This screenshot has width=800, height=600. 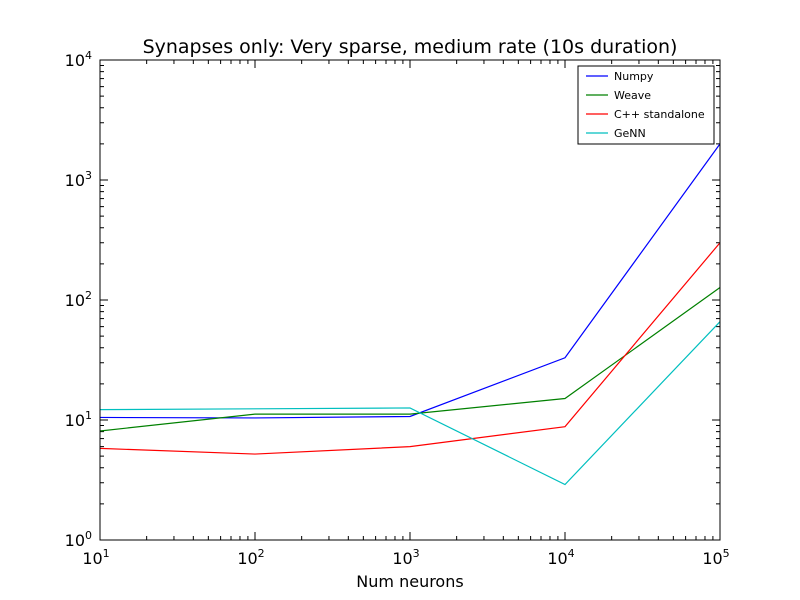 I want to click on x-tick-label: 10³, so click(x=405, y=557).